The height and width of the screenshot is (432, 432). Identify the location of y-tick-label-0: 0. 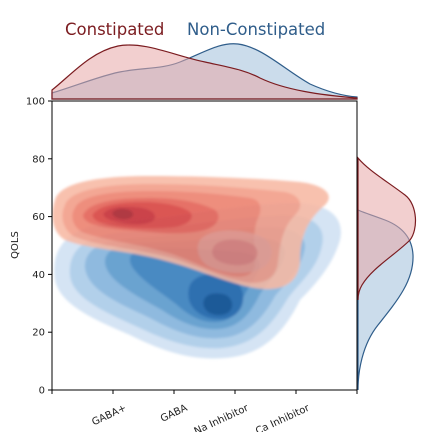
(42, 391).